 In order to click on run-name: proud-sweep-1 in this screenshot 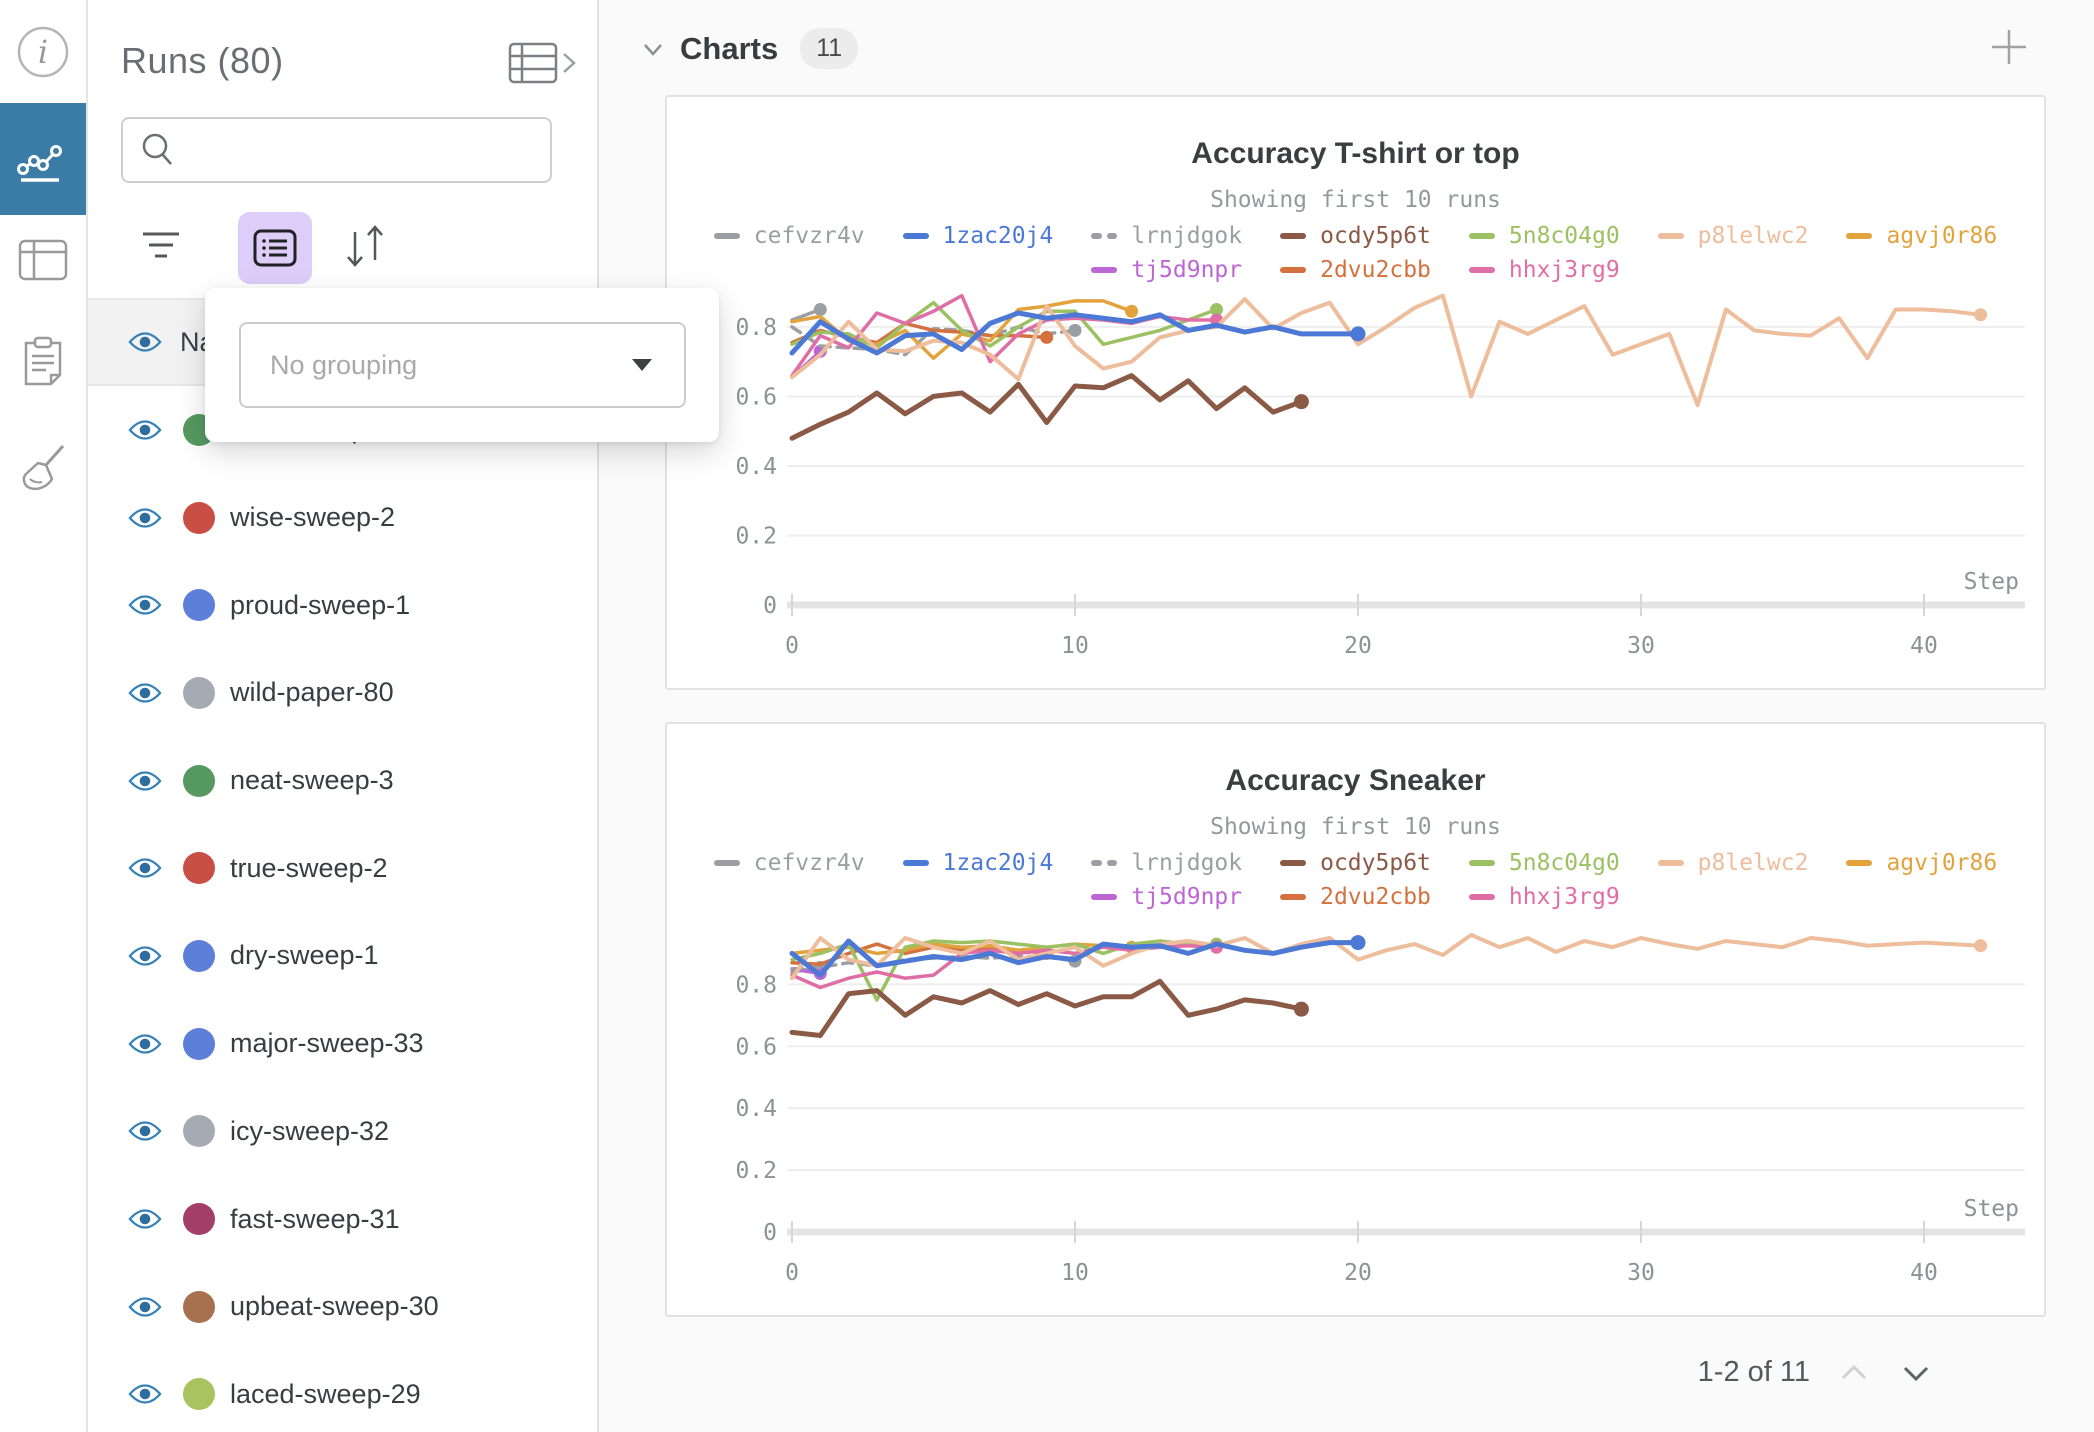, I will do `click(320, 604)`.